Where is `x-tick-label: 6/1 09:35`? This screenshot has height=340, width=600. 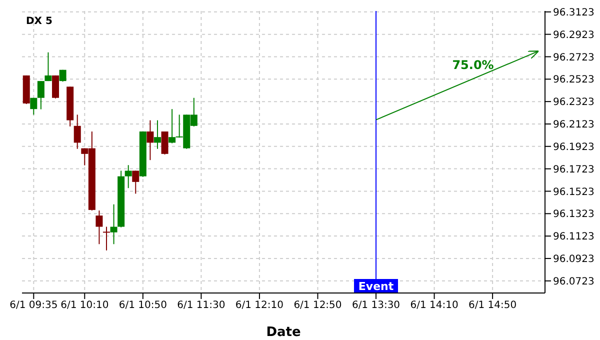 x-tick-label: 6/1 09:35 is located at coordinates (34, 306).